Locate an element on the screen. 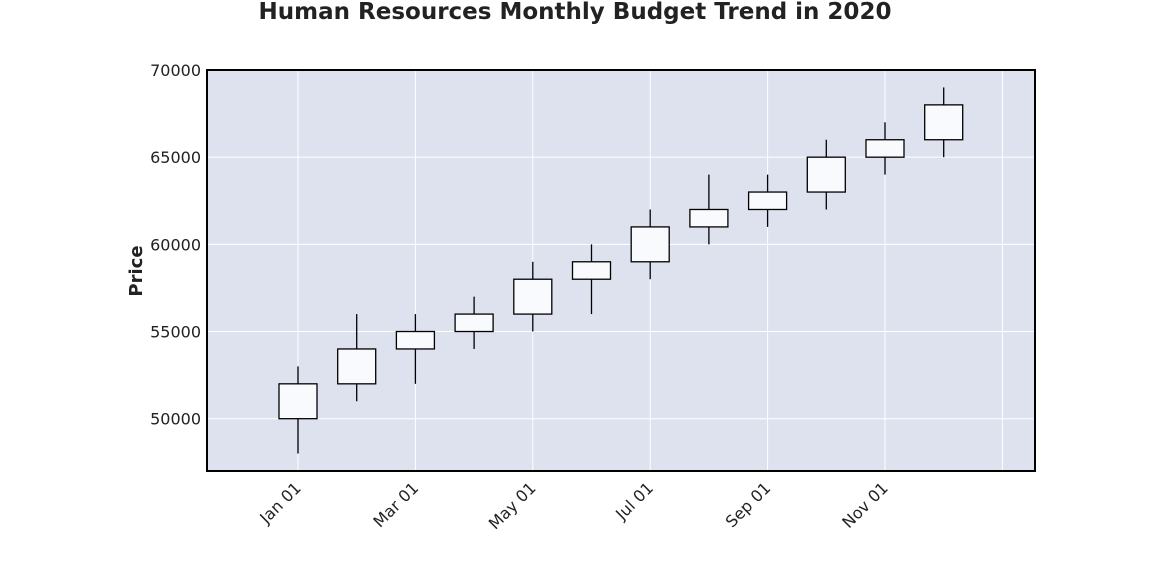  x-tick-label: Sep 01 is located at coordinates (748, 504).